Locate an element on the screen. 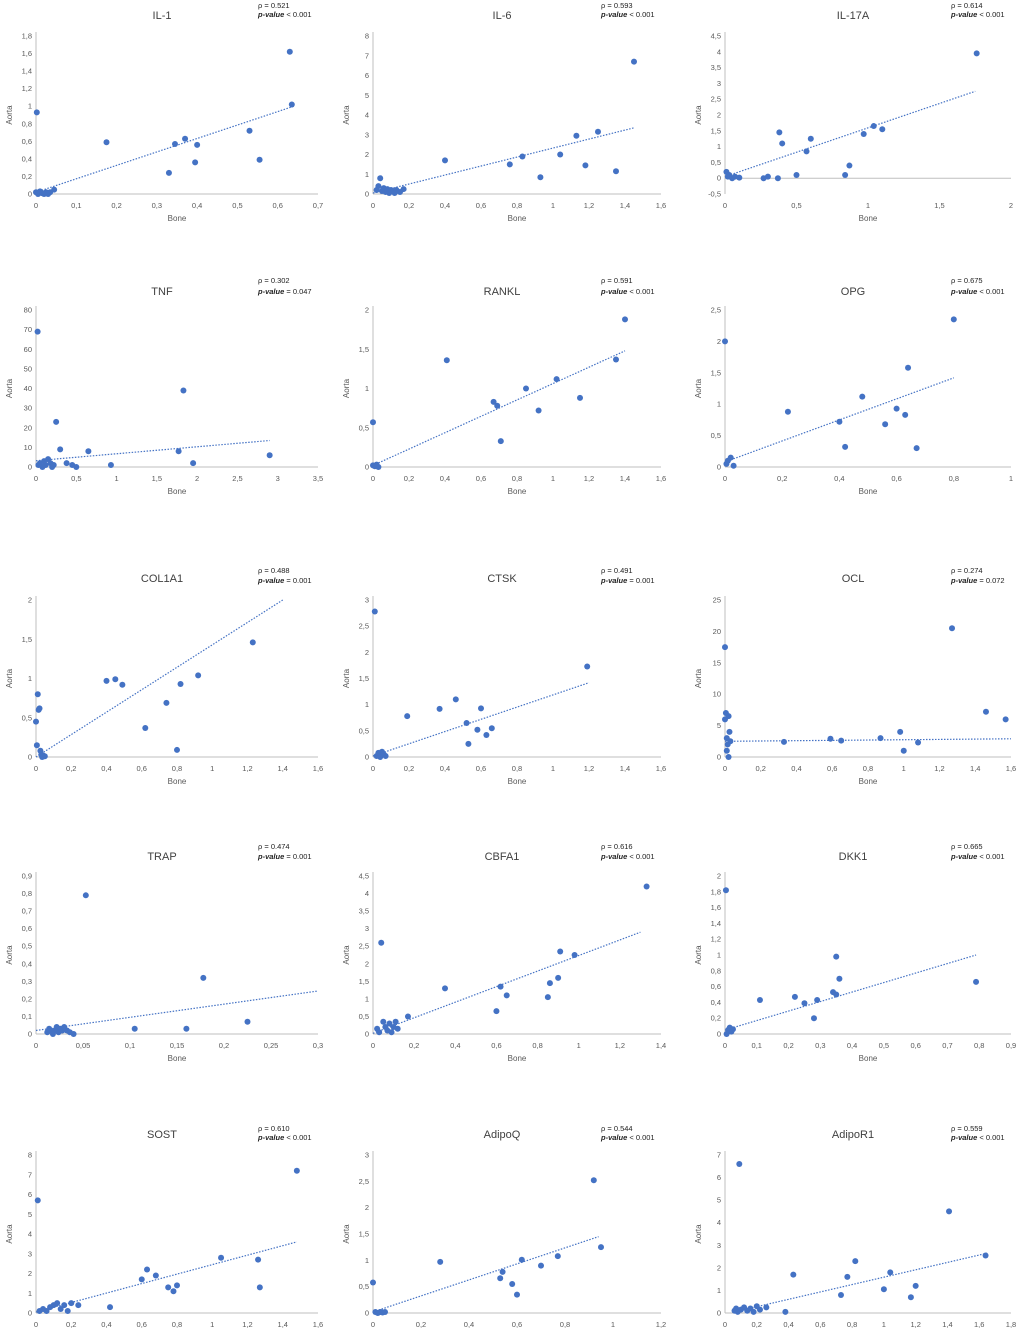 The image size is (1021, 1339). y-tick-label: 8 is located at coordinates (30, 1155).